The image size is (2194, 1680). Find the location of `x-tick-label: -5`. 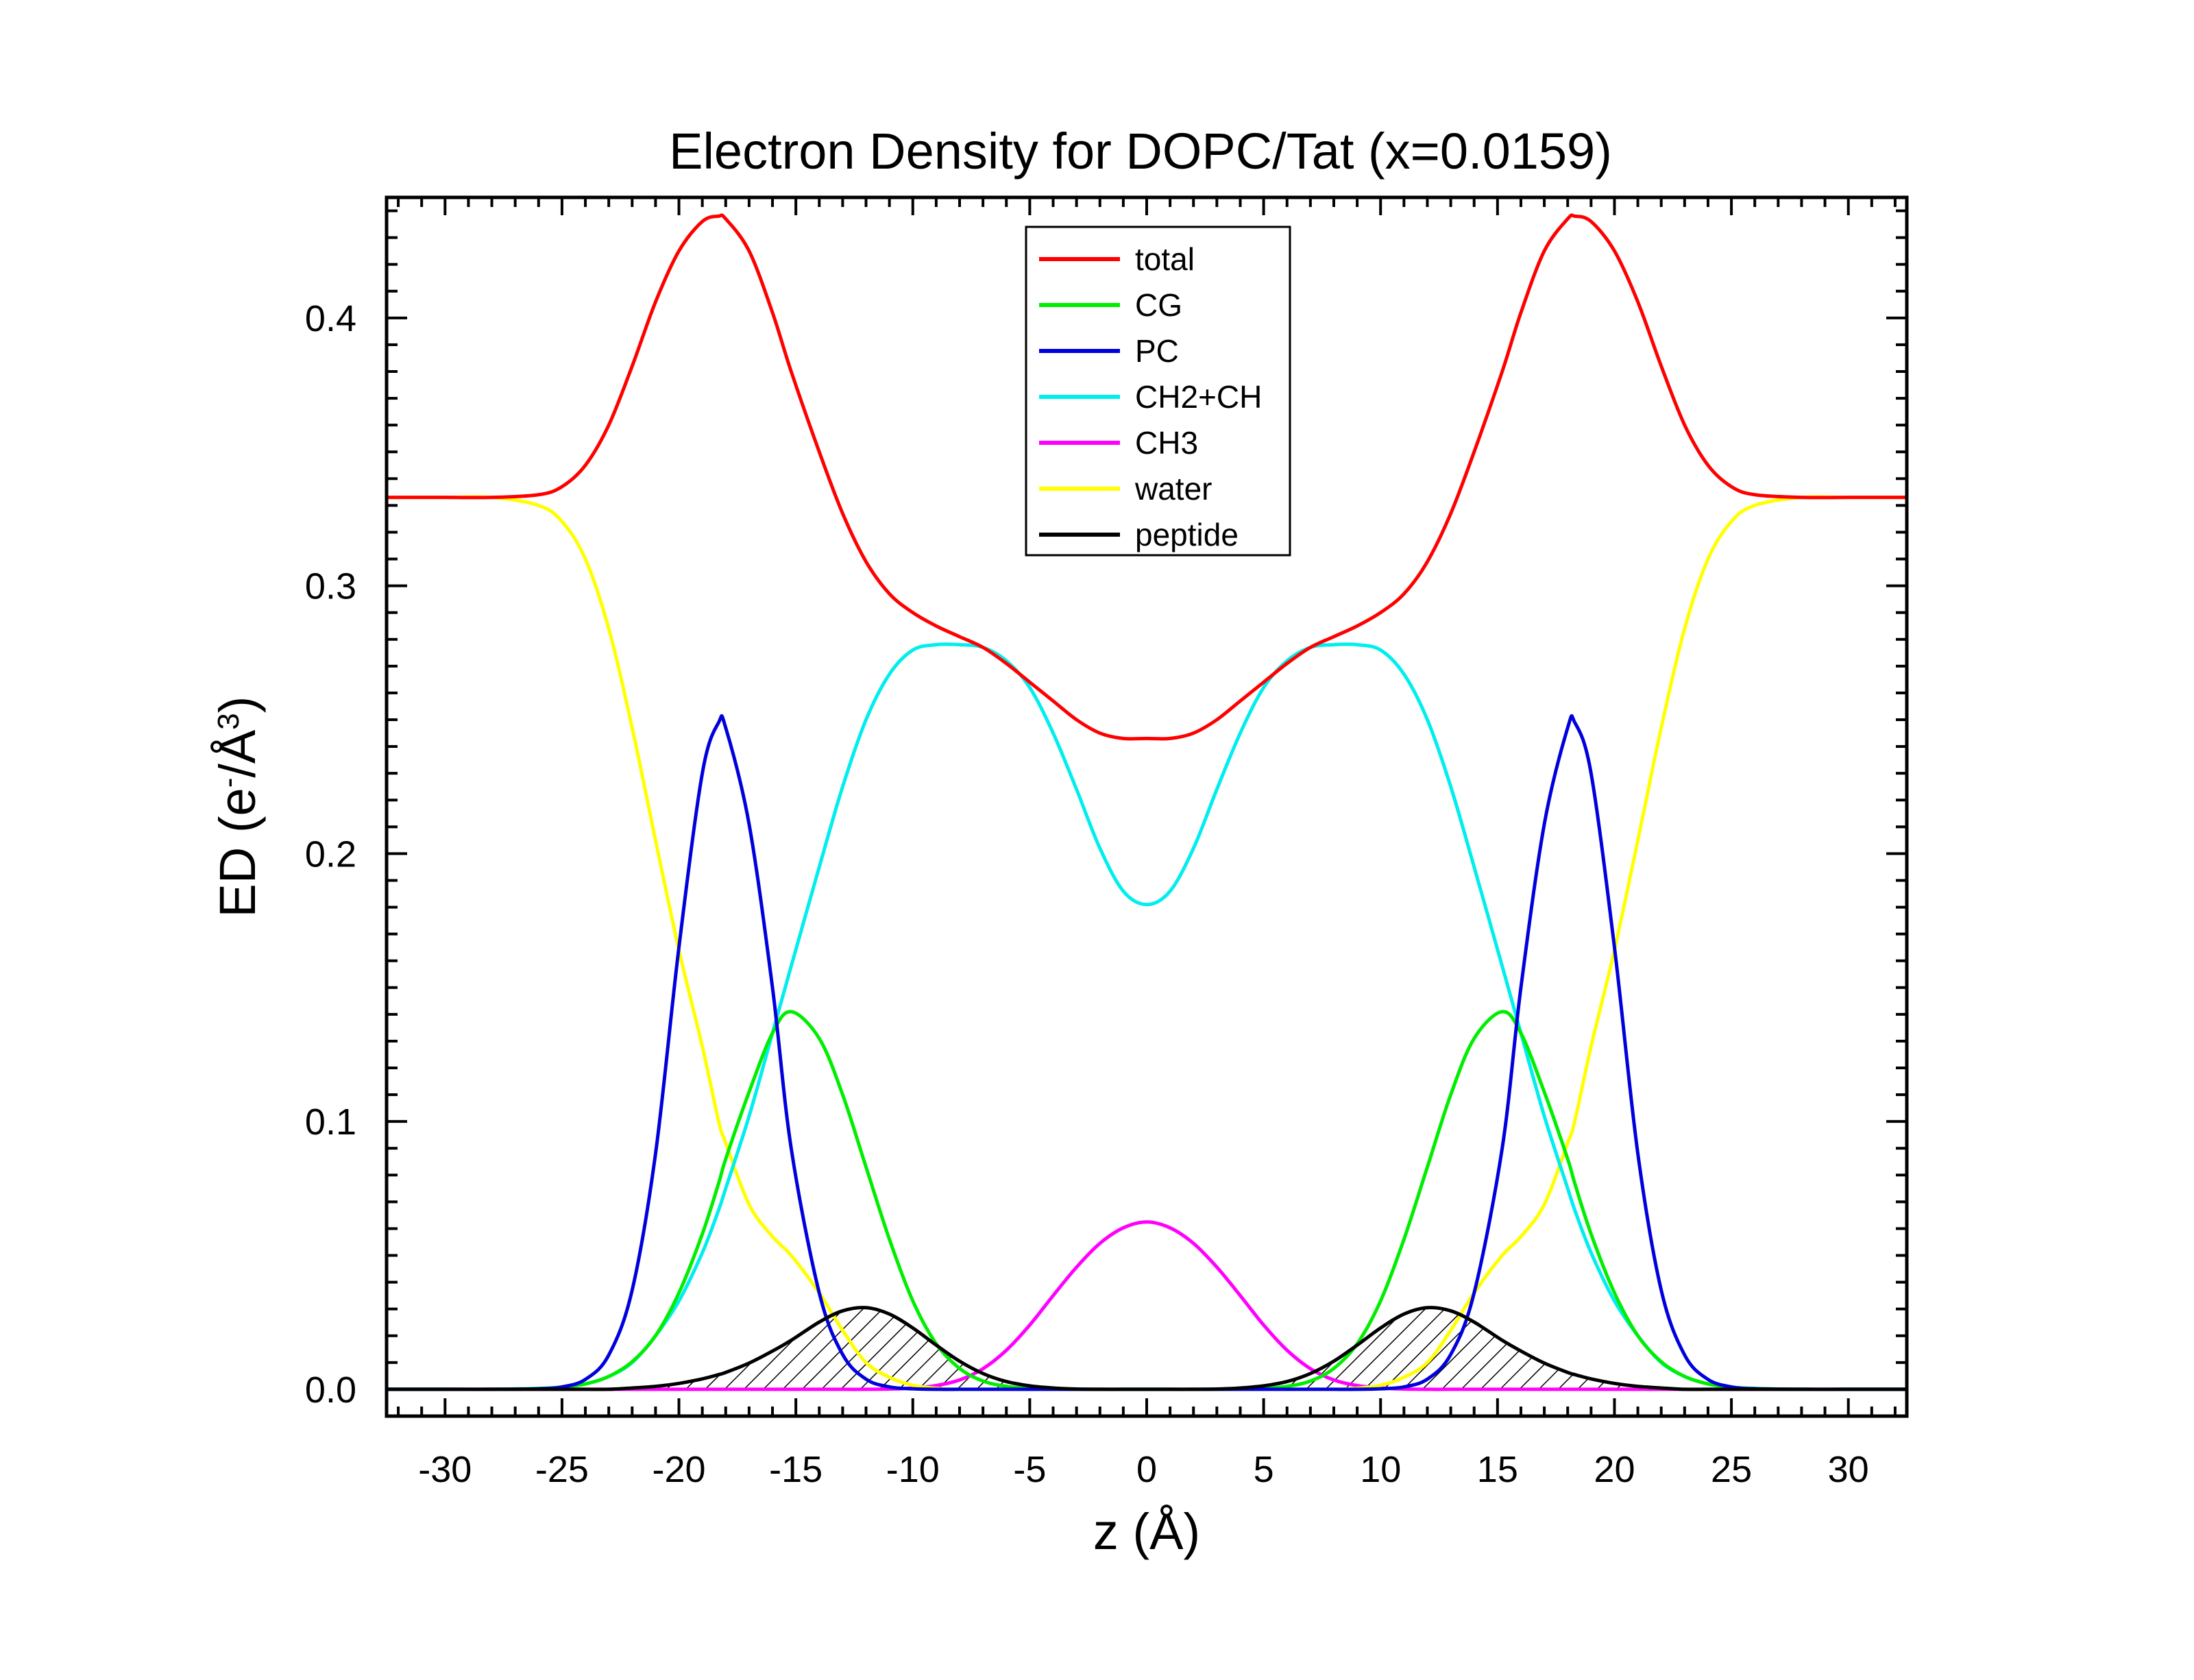

x-tick-label: -5 is located at coordinates (1030, 1469).